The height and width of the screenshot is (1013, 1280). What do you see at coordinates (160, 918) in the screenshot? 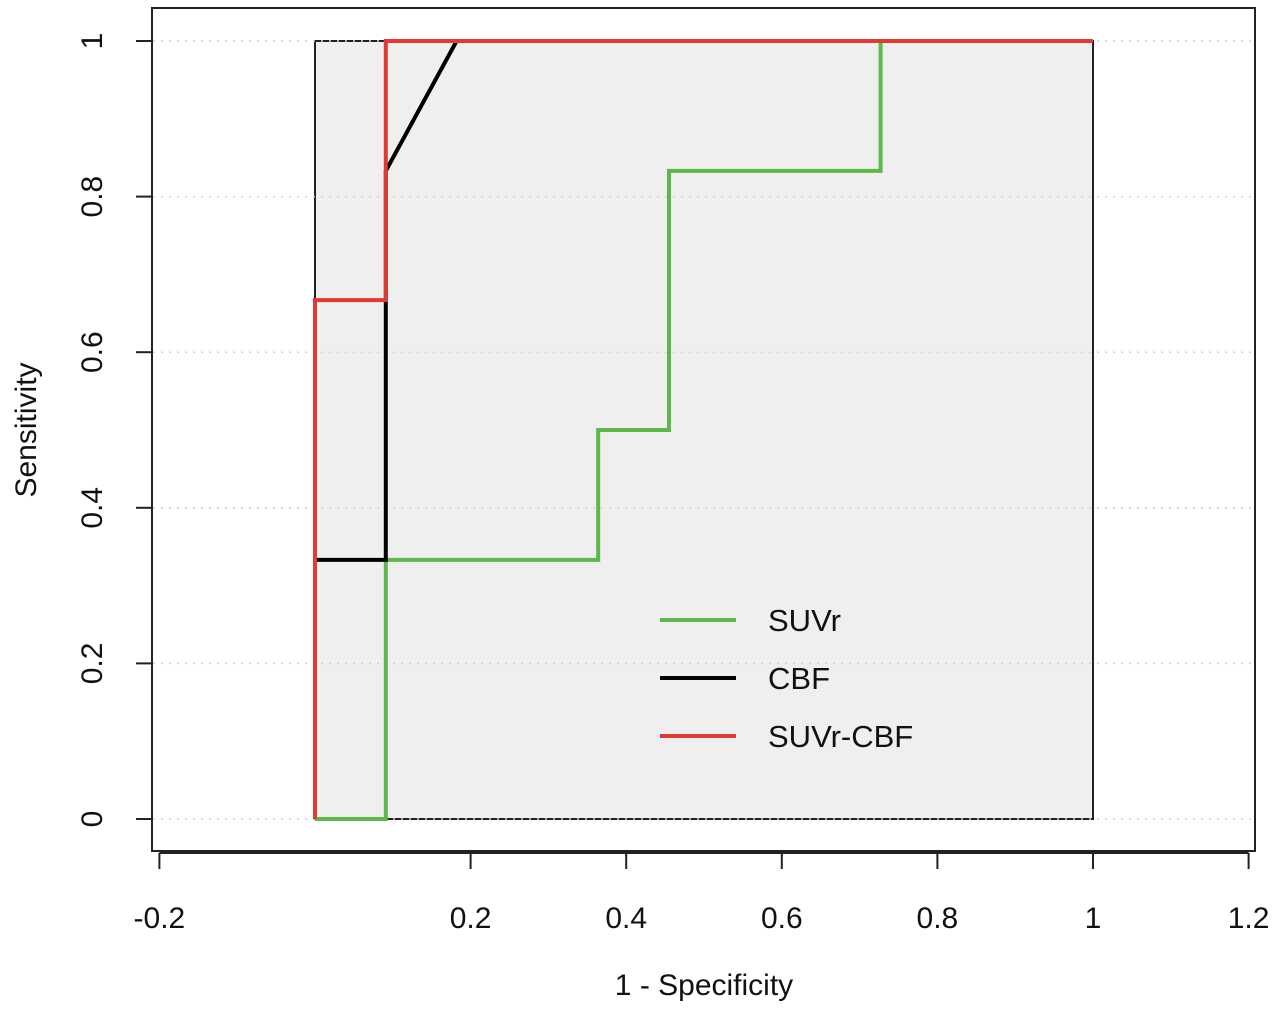
I see `x-tick-label: -0.2` at bounding box center [160, 918].